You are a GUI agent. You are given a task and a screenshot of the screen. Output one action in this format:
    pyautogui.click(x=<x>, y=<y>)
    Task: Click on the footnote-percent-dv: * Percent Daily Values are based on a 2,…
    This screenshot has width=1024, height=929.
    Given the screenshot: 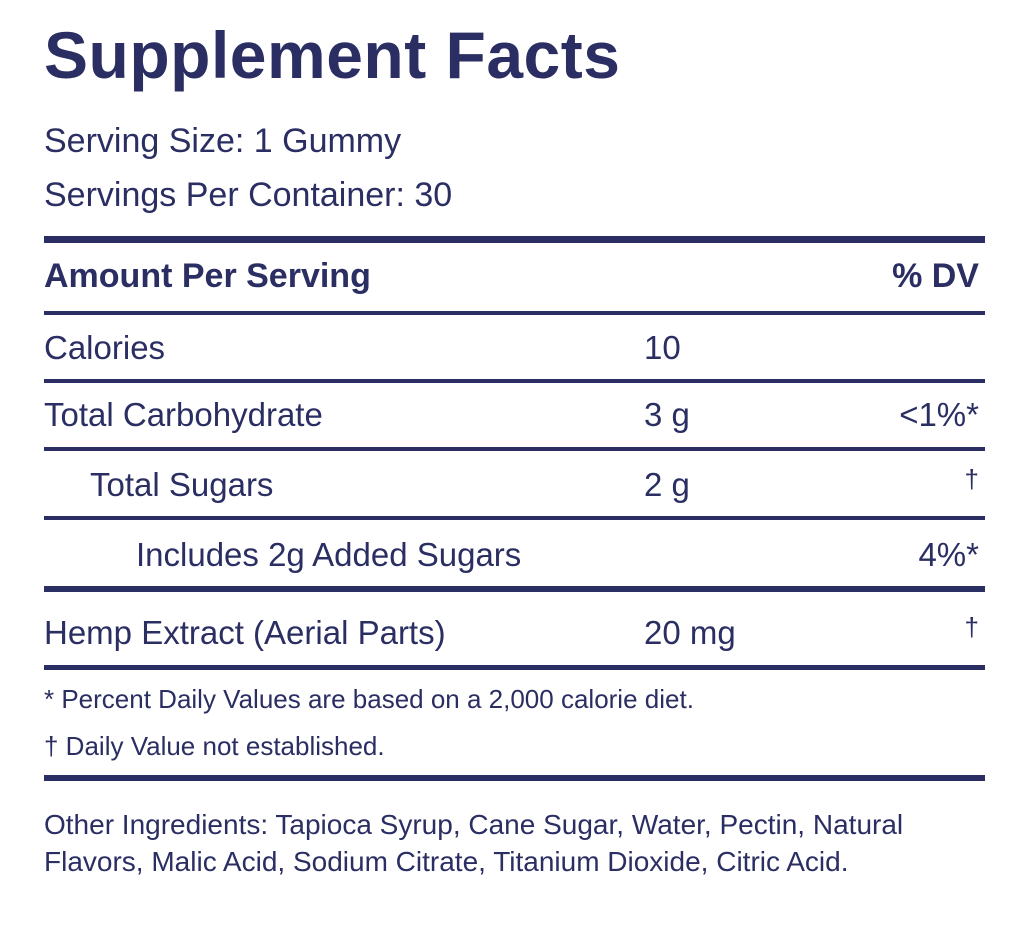 What is the action you would take?
    pyautogui.click(x=369, y=699)
    